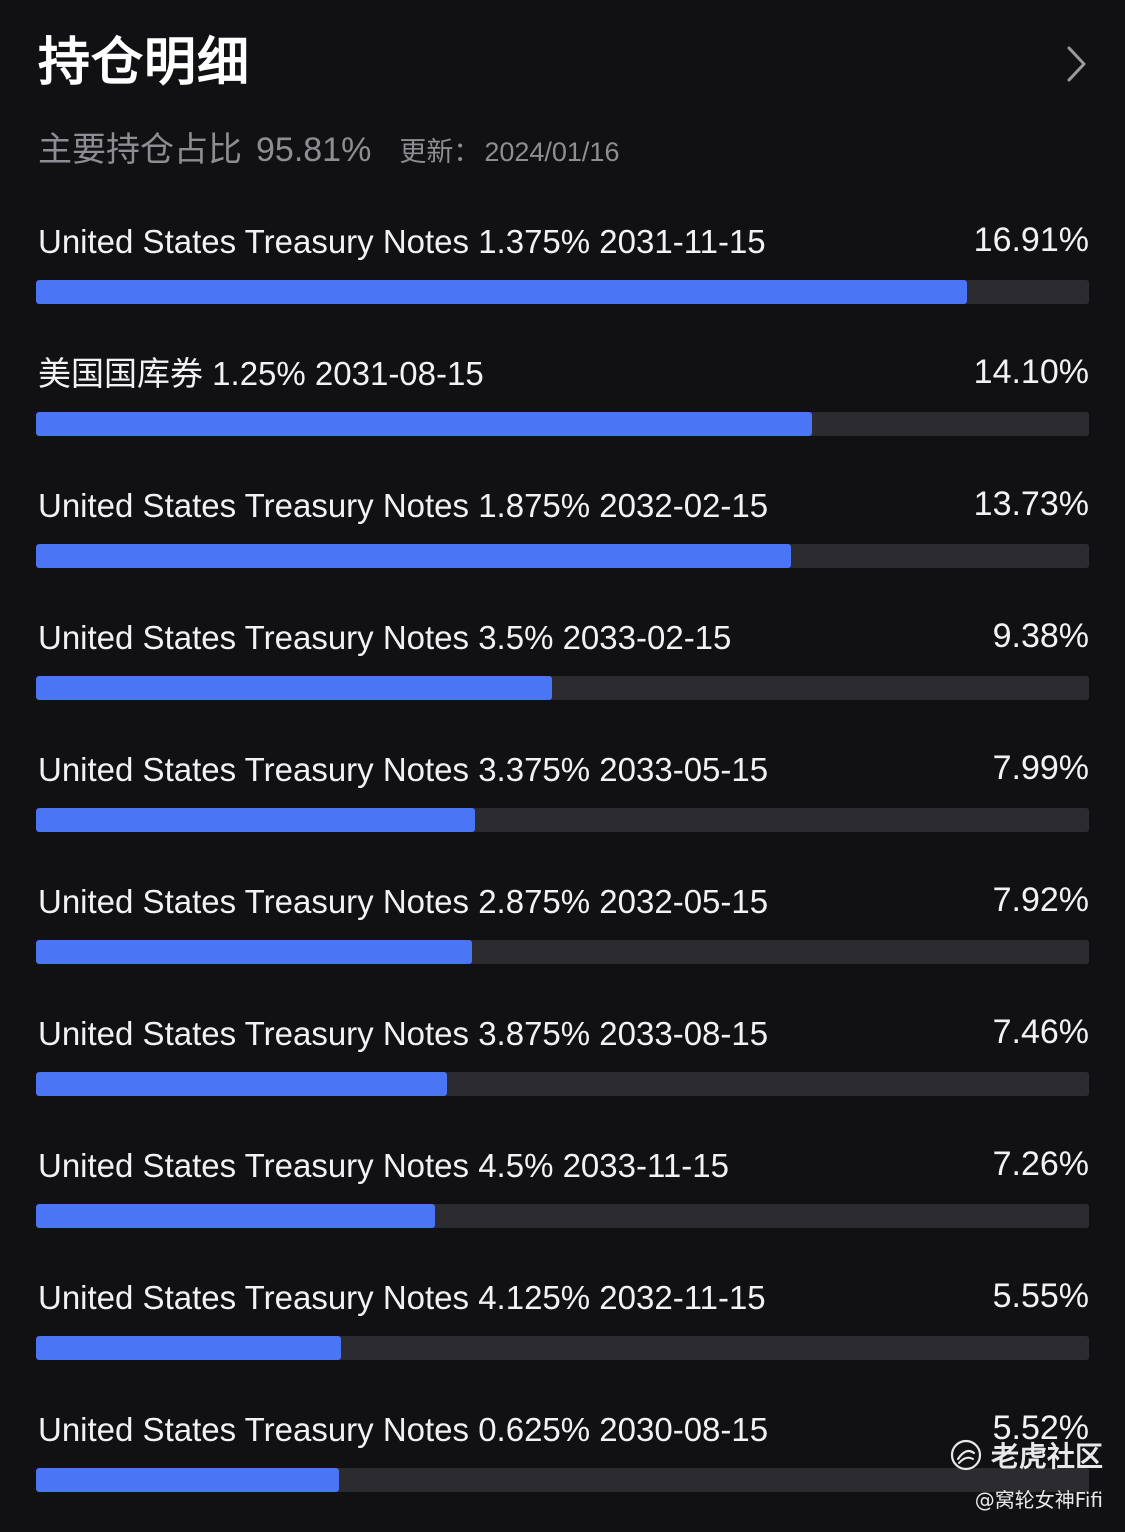 The height and width of the screenshot is (1532, 1125). I want to click on header: 持仓明细, so click(563, 63).